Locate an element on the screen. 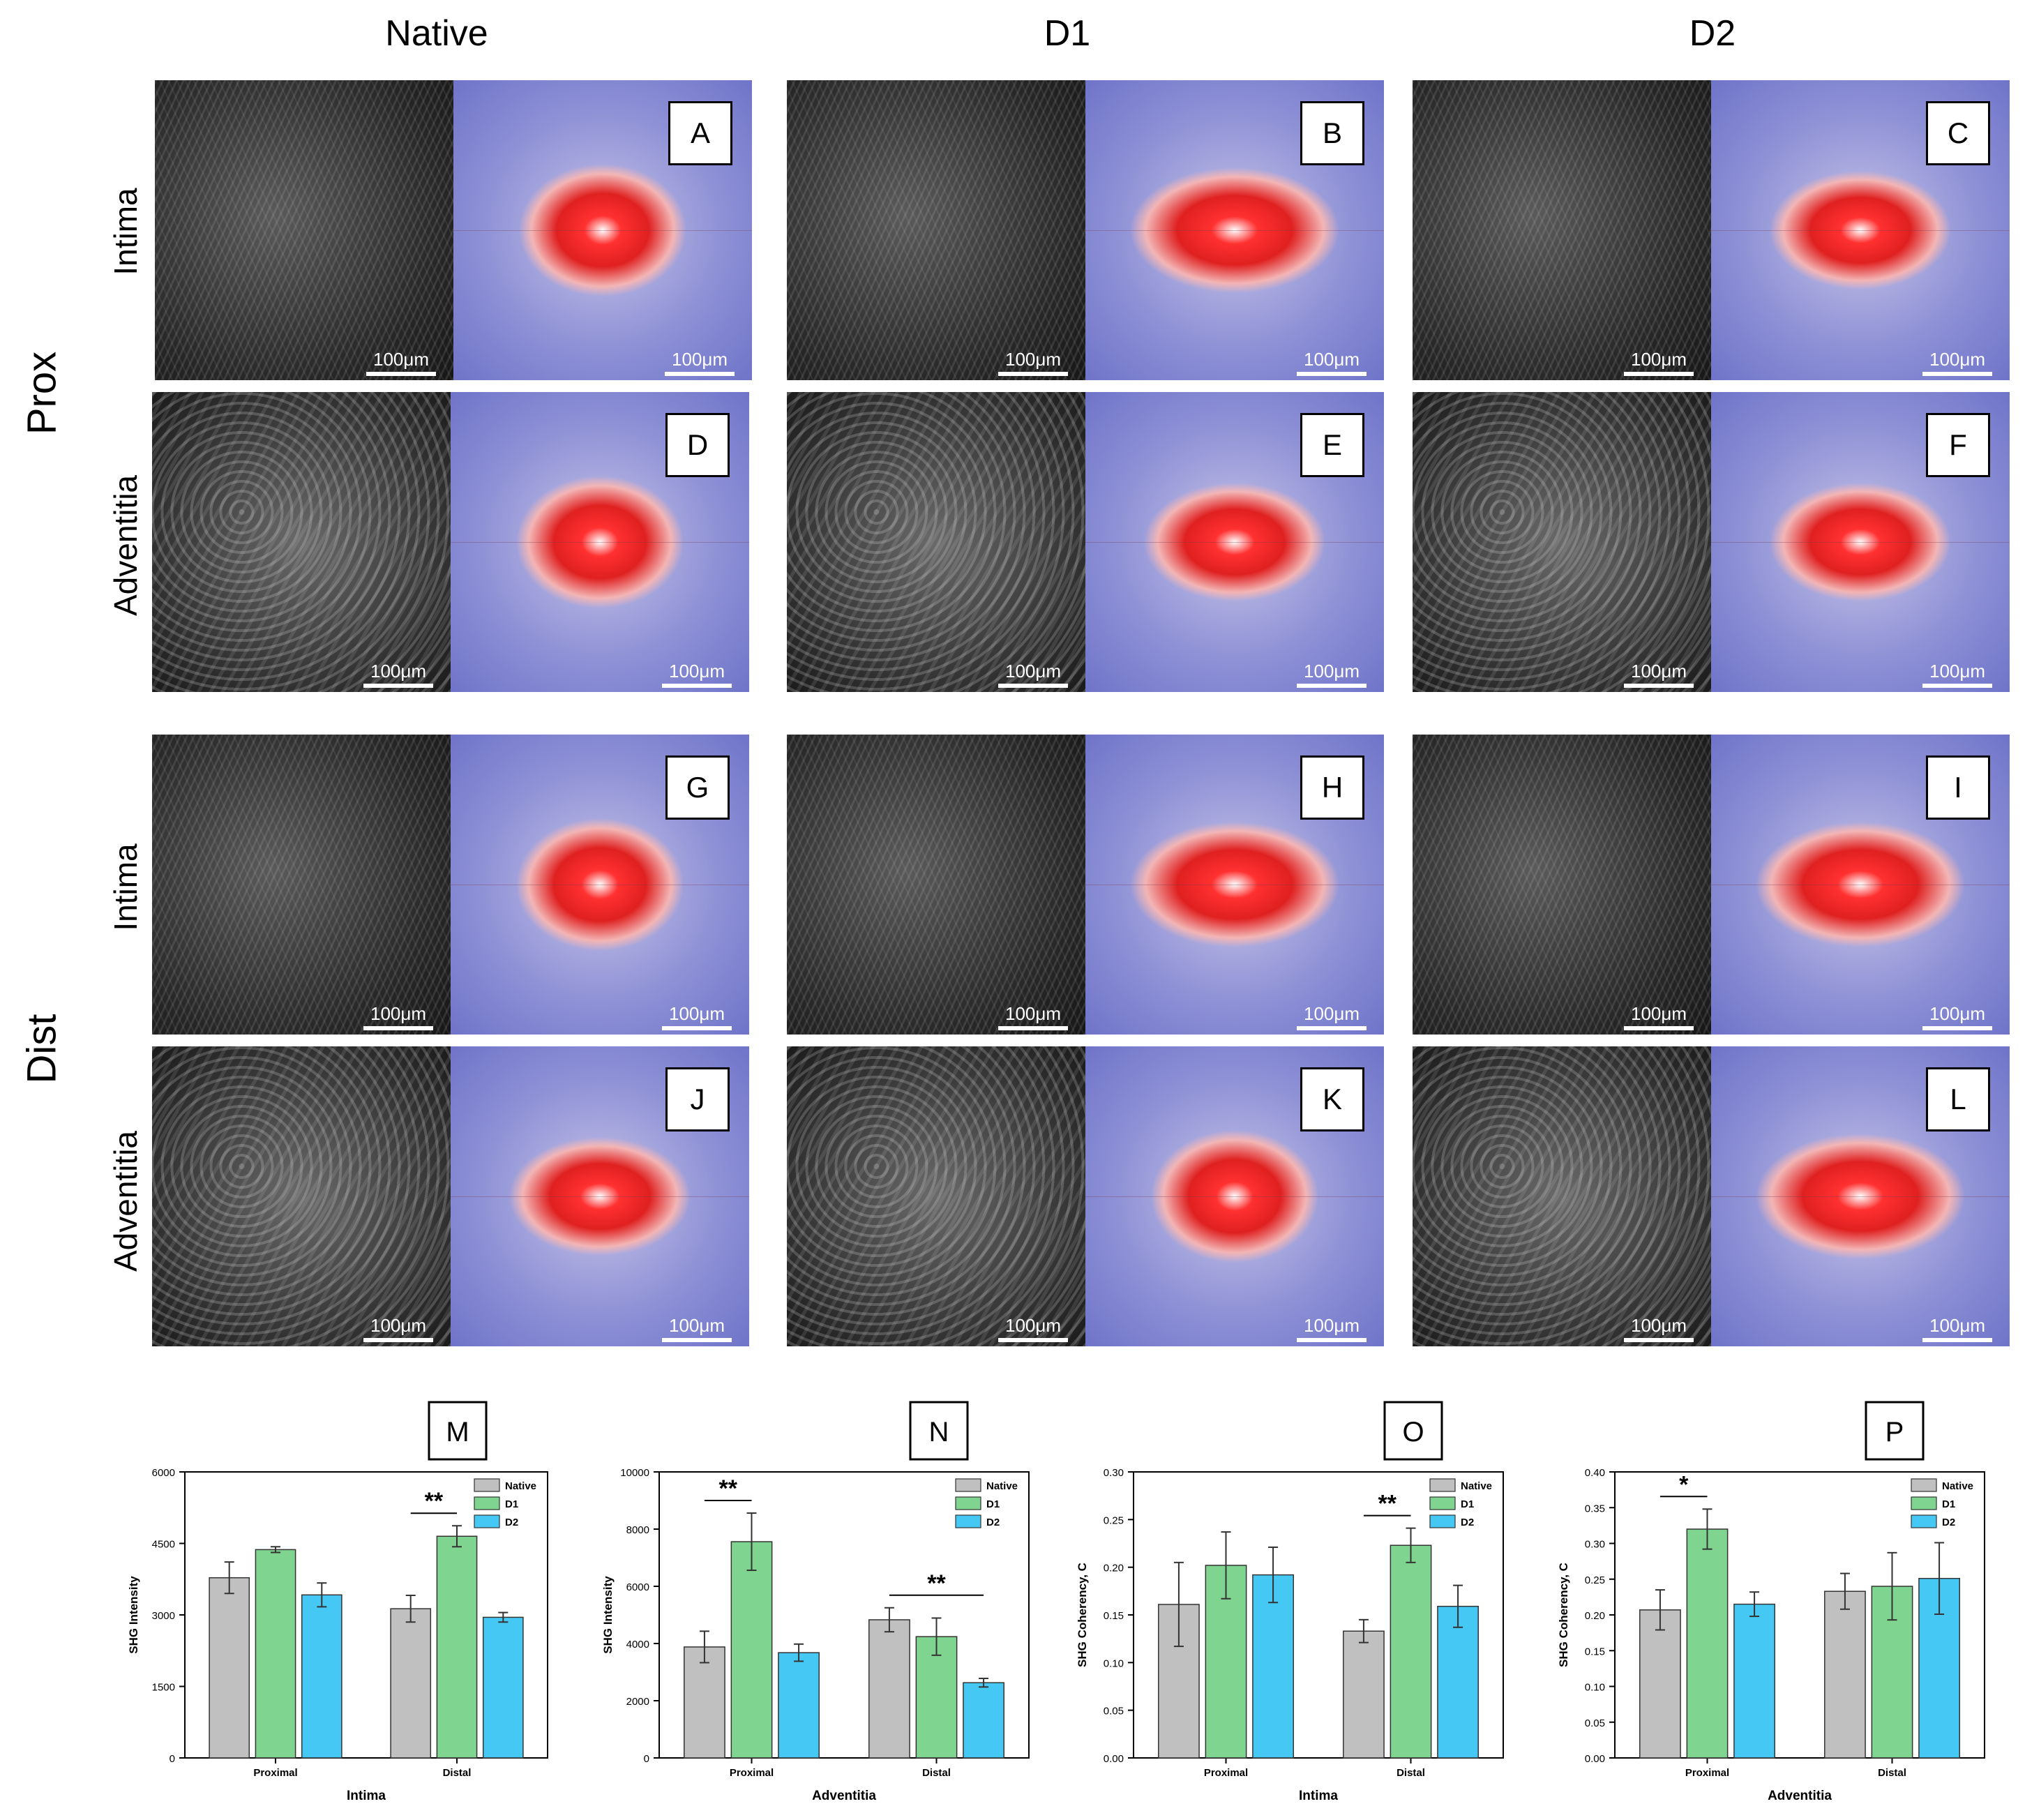 Image resolution: width=2025 pixels, height=1820 pixels. panel-letter-box is located at coordinates (458, 1431).